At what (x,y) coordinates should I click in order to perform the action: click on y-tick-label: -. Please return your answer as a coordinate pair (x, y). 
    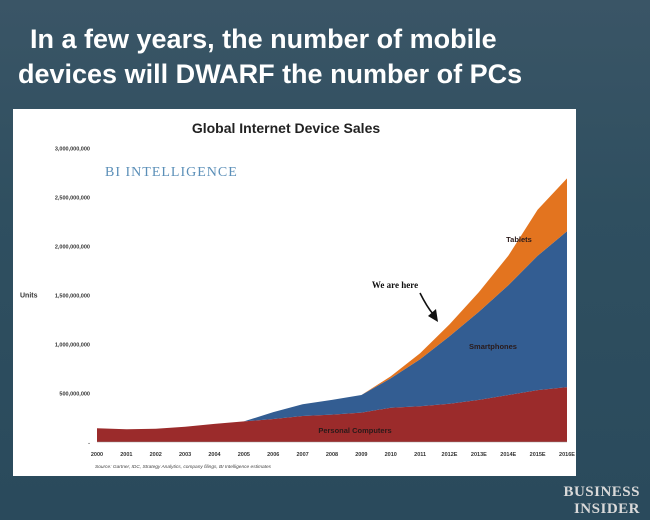
    Looking at the image, I should click on (89, 444).